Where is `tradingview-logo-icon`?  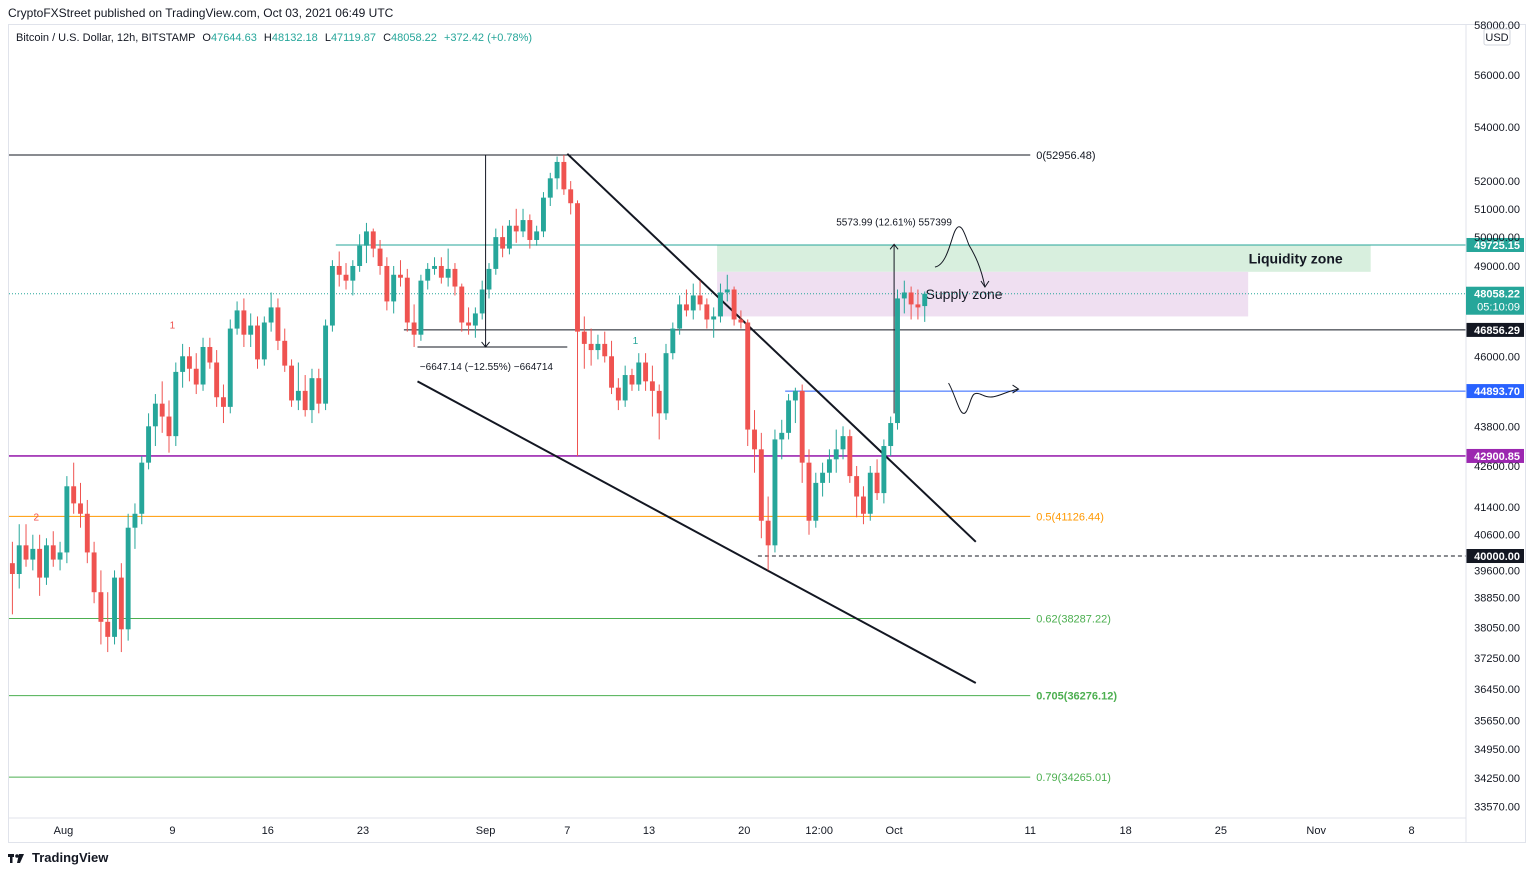 tradingview-logo-icon is located at coordinates (16, 858).